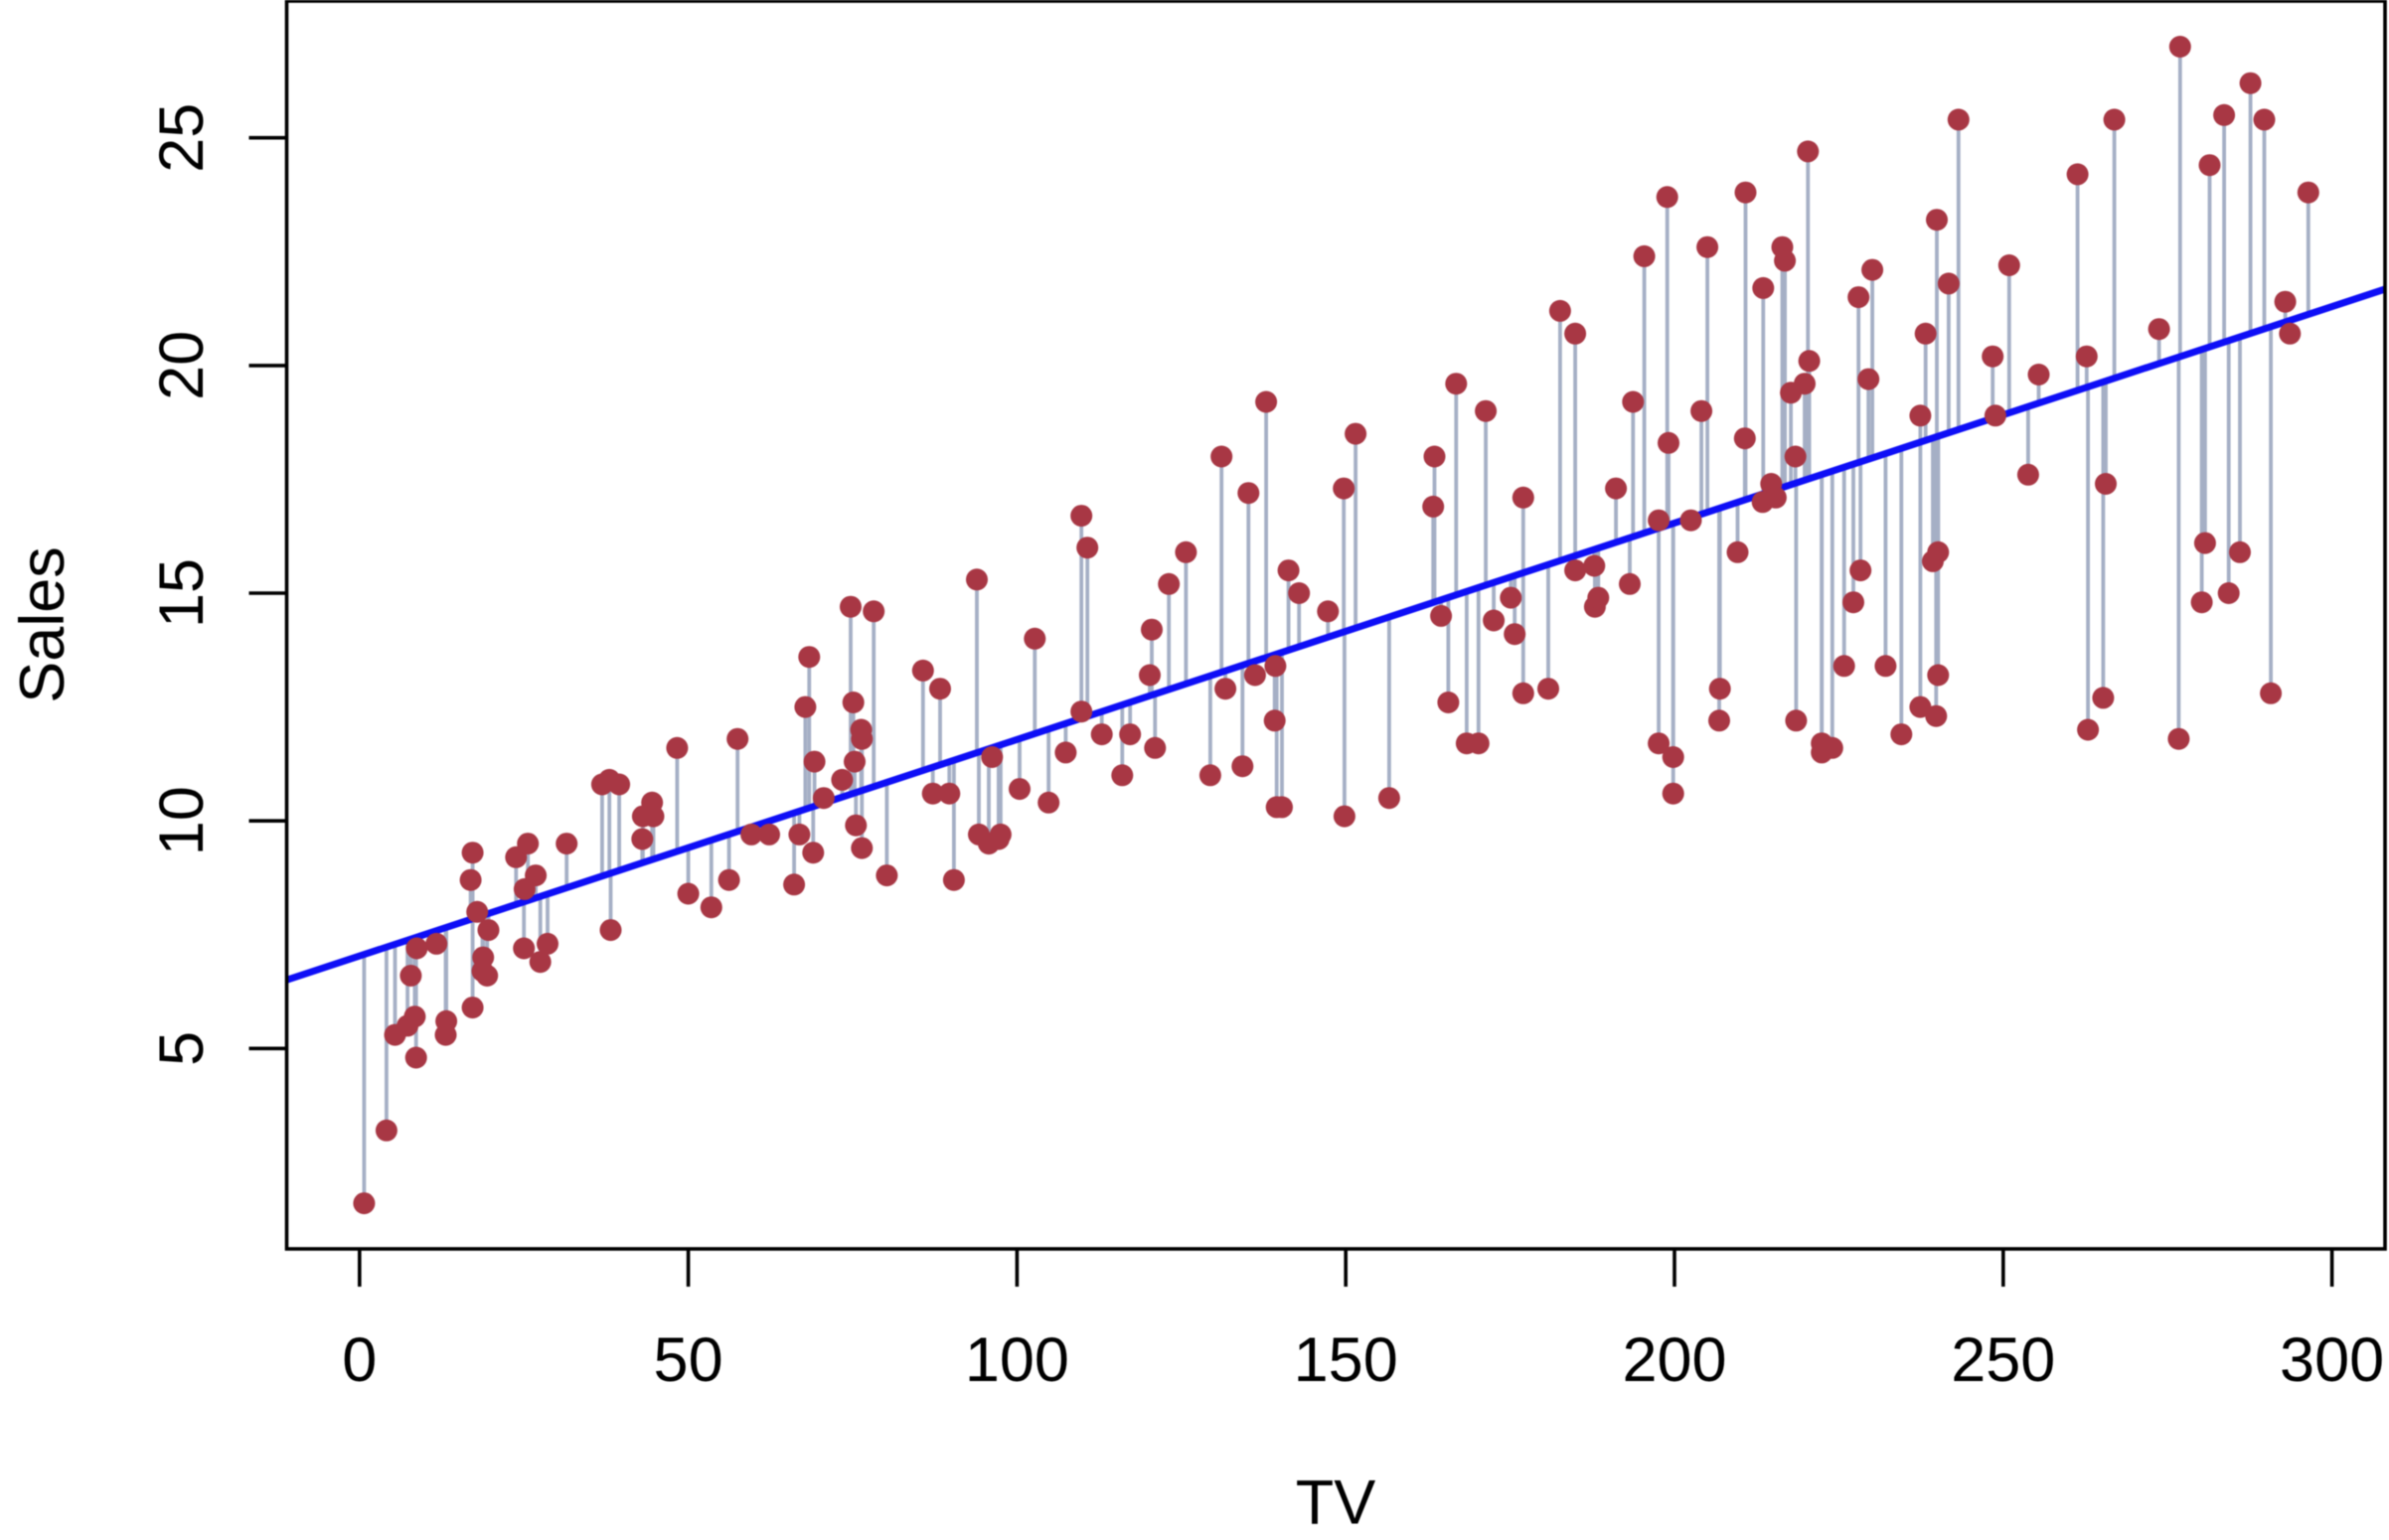 Image resolution: width=2389 pixels, height=1540 pixels. I want to click on svg-text: 25, so click(182, 138).